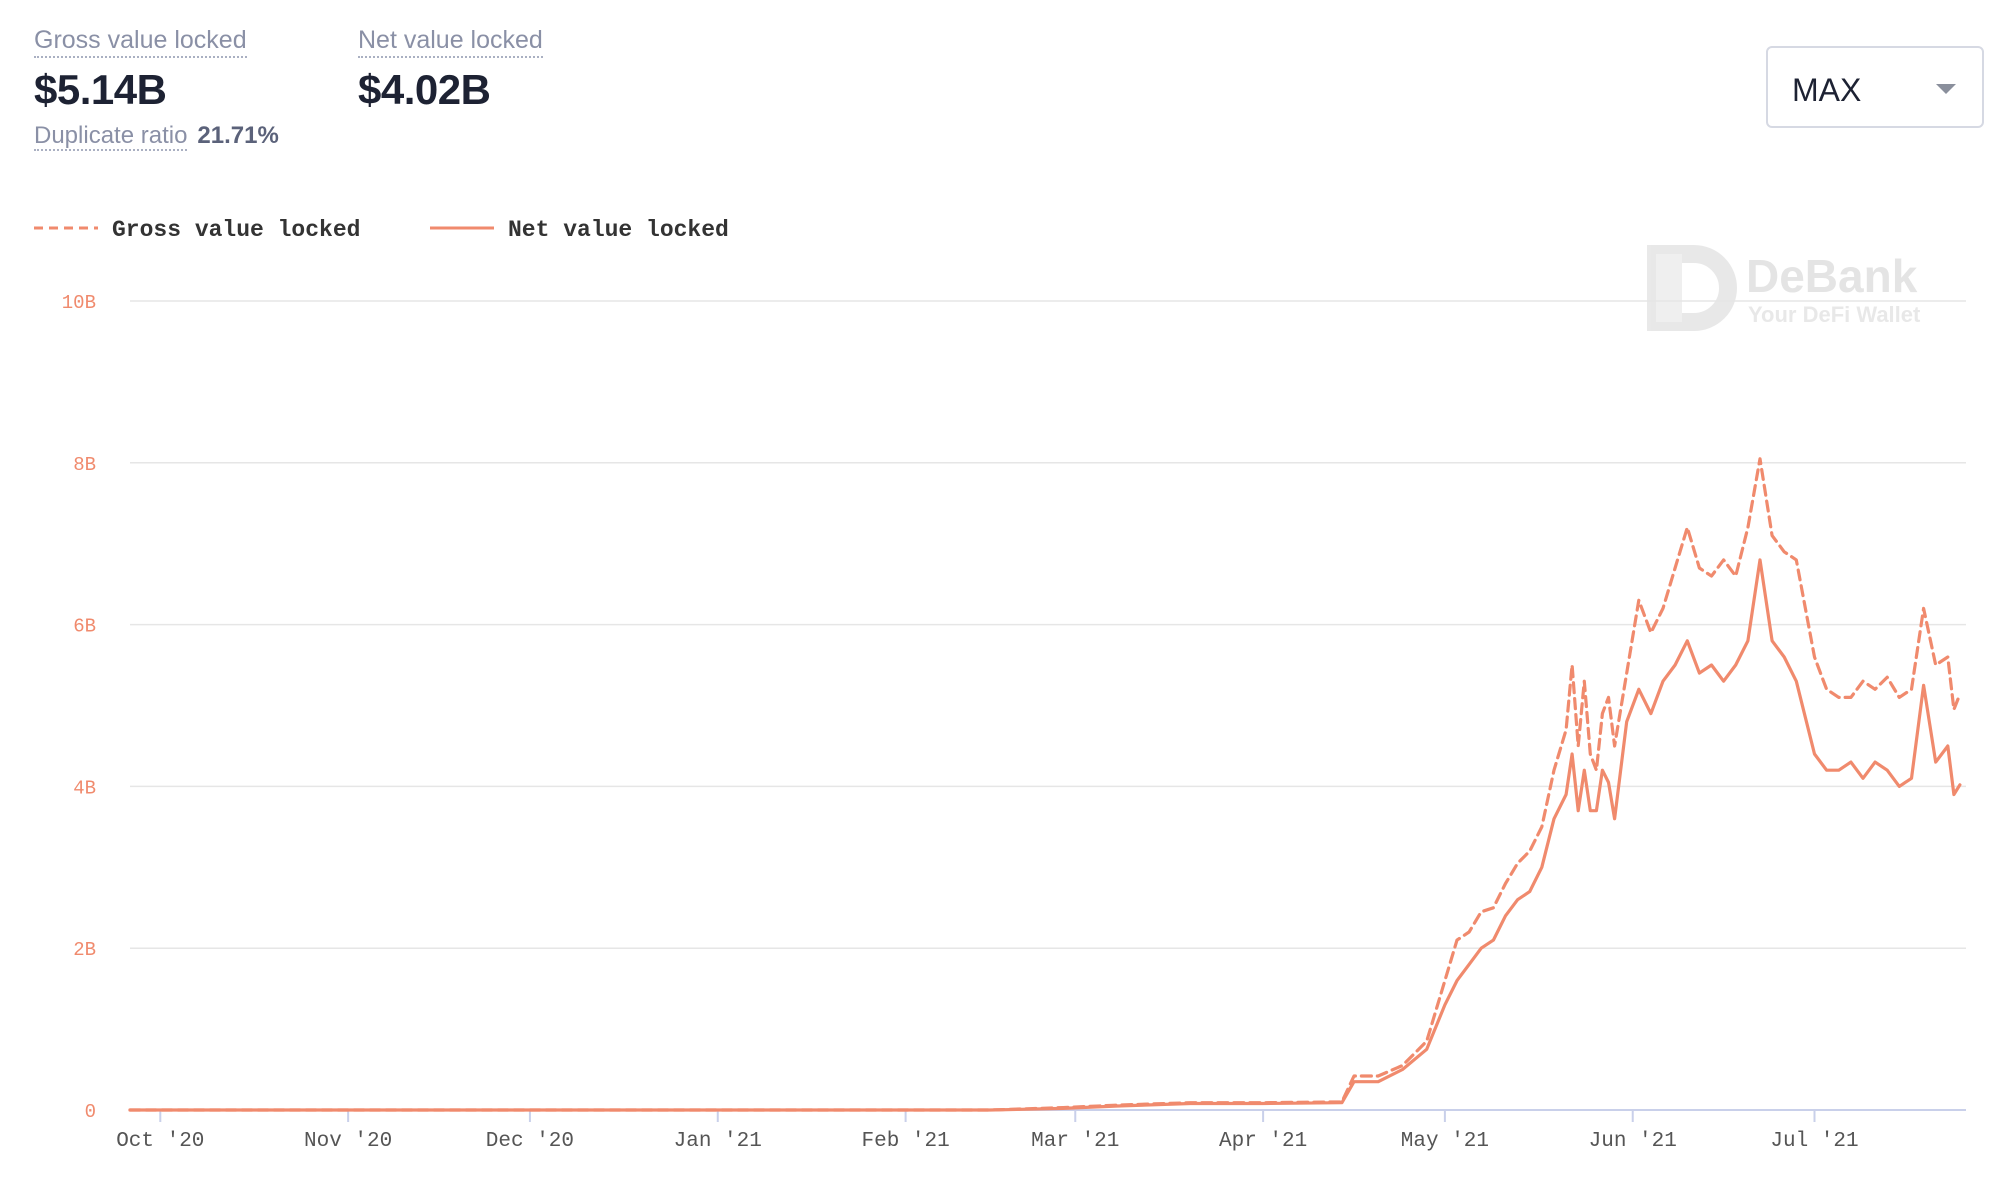  Describe the element at coordinates (111, 136) in the screenshot. I see `duplicate-ratio-label: Duplicate ratio` at that location.